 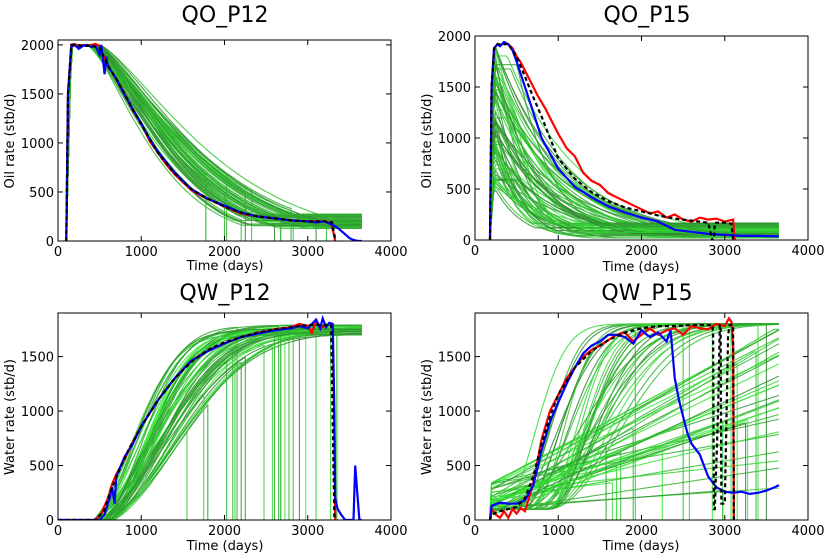 I want to click on series-line-observed, so click(x=611, y=418).